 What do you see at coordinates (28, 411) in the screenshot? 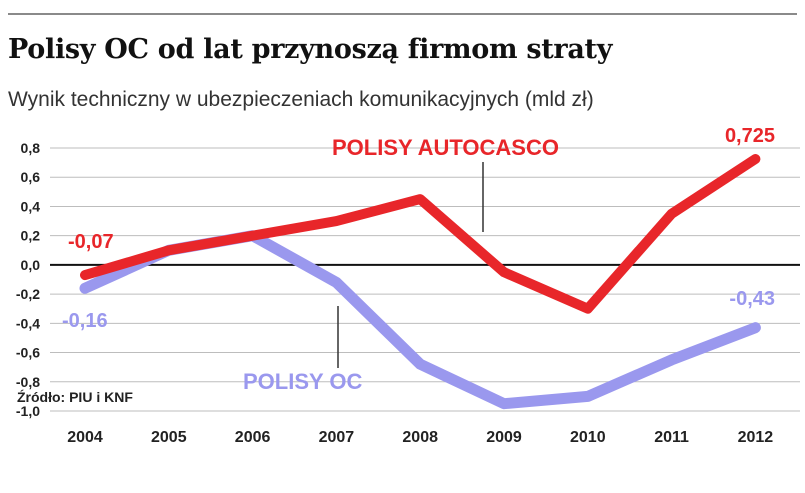
I see `y-tick-label: -1,0` at bounding box center [28, 411].